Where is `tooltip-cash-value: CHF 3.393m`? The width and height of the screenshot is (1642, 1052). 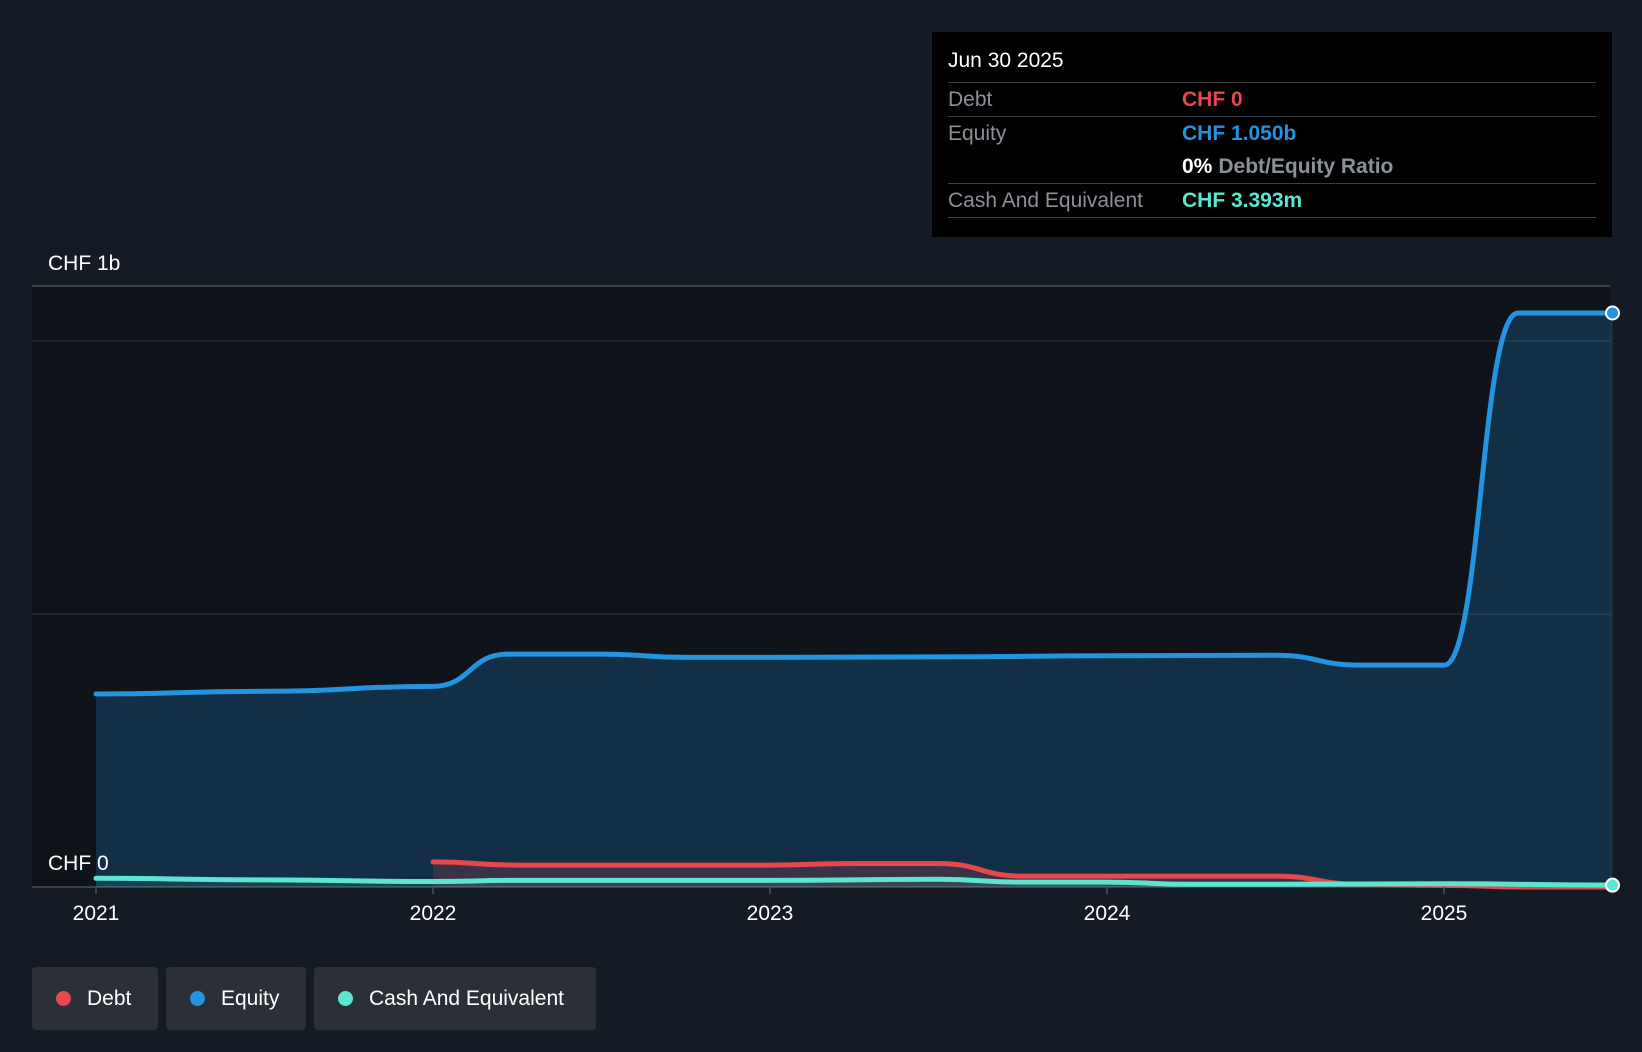
tooltip-cash-value: CHF 3.393m is located at coordinates (1242, 200).